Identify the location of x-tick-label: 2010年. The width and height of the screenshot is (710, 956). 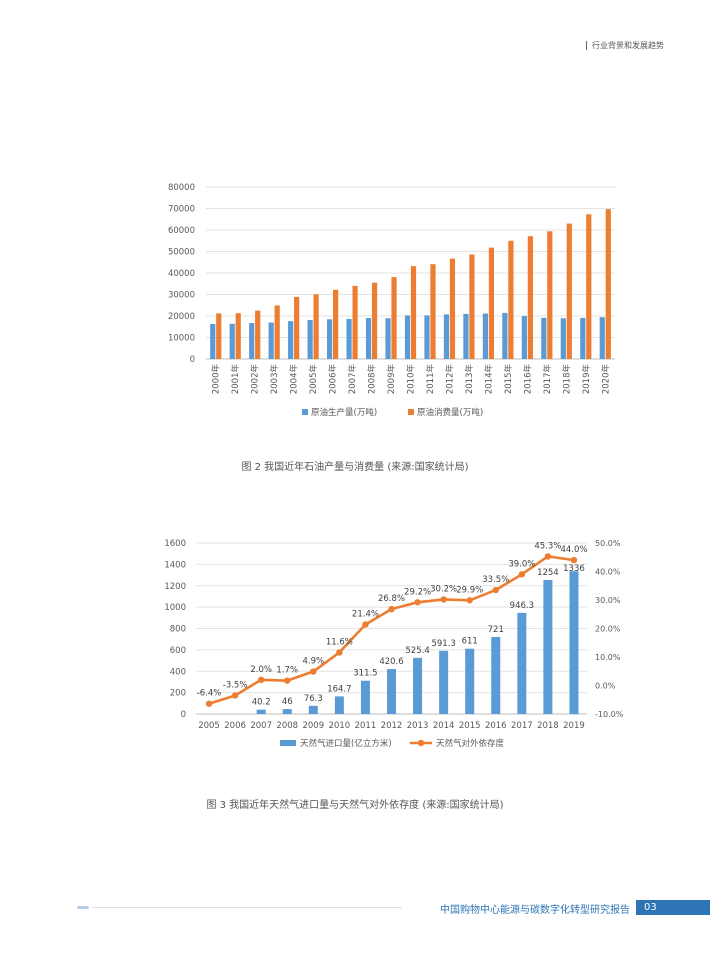
(411, 379).